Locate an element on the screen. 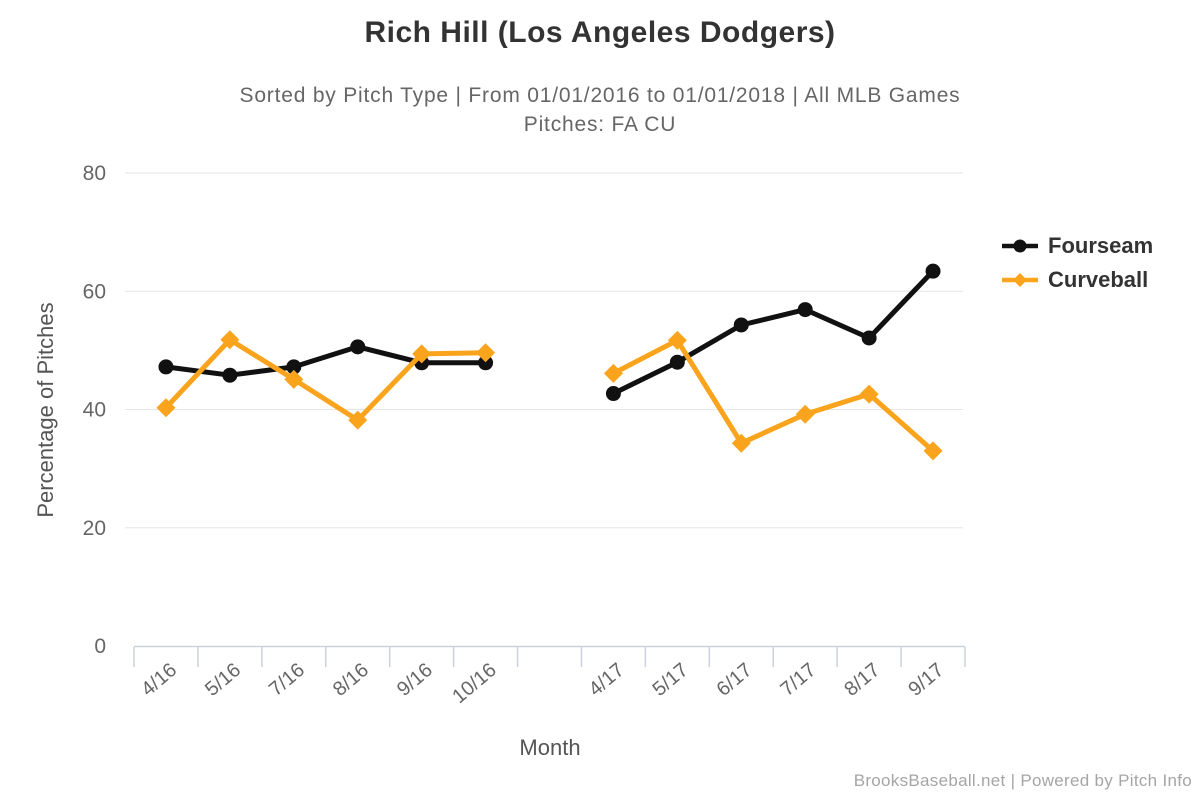 This screenshot has height=800, width=1200. x-tick-label: 9/16 is located at coordinates (415, 680).